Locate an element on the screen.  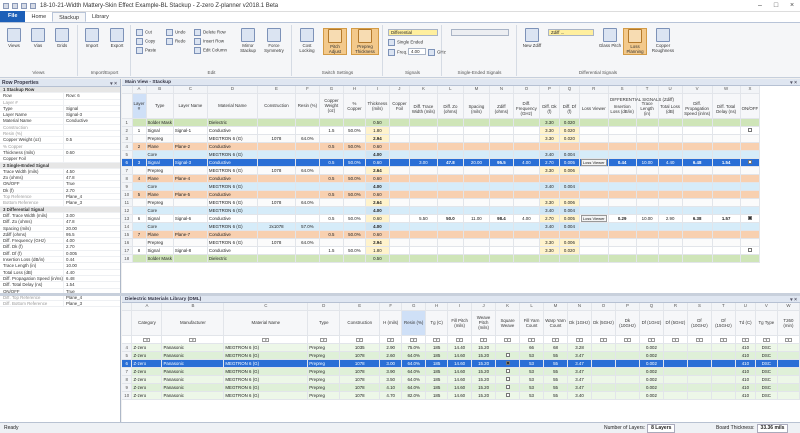
cell-pc is located at coordinates (354, 210).